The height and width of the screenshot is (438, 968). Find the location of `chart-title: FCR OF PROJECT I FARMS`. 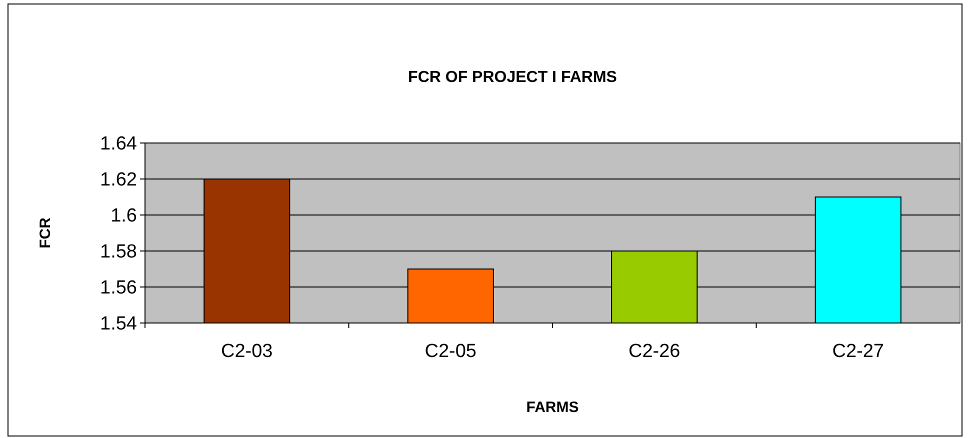

chart-title: FCR OF PROJECT I FARMS is located at coordinates (513, 77).